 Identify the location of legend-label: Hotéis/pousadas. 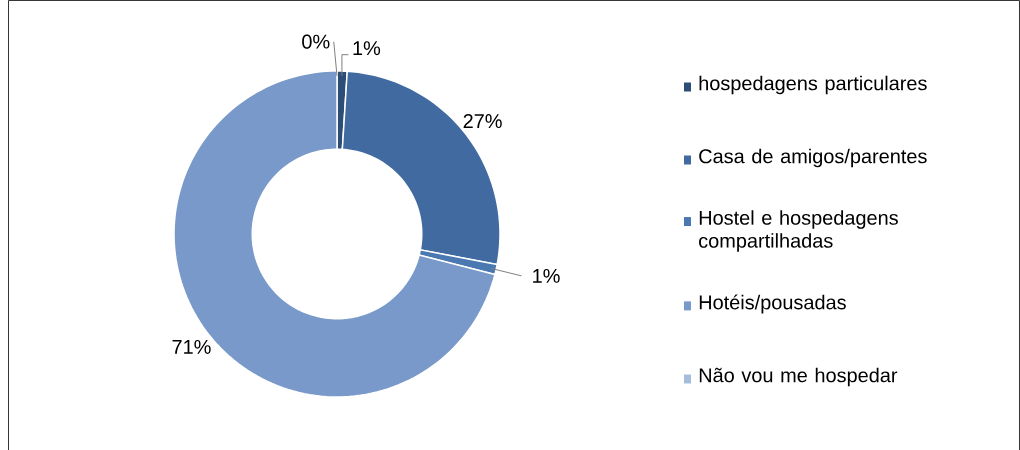
(772, 304).